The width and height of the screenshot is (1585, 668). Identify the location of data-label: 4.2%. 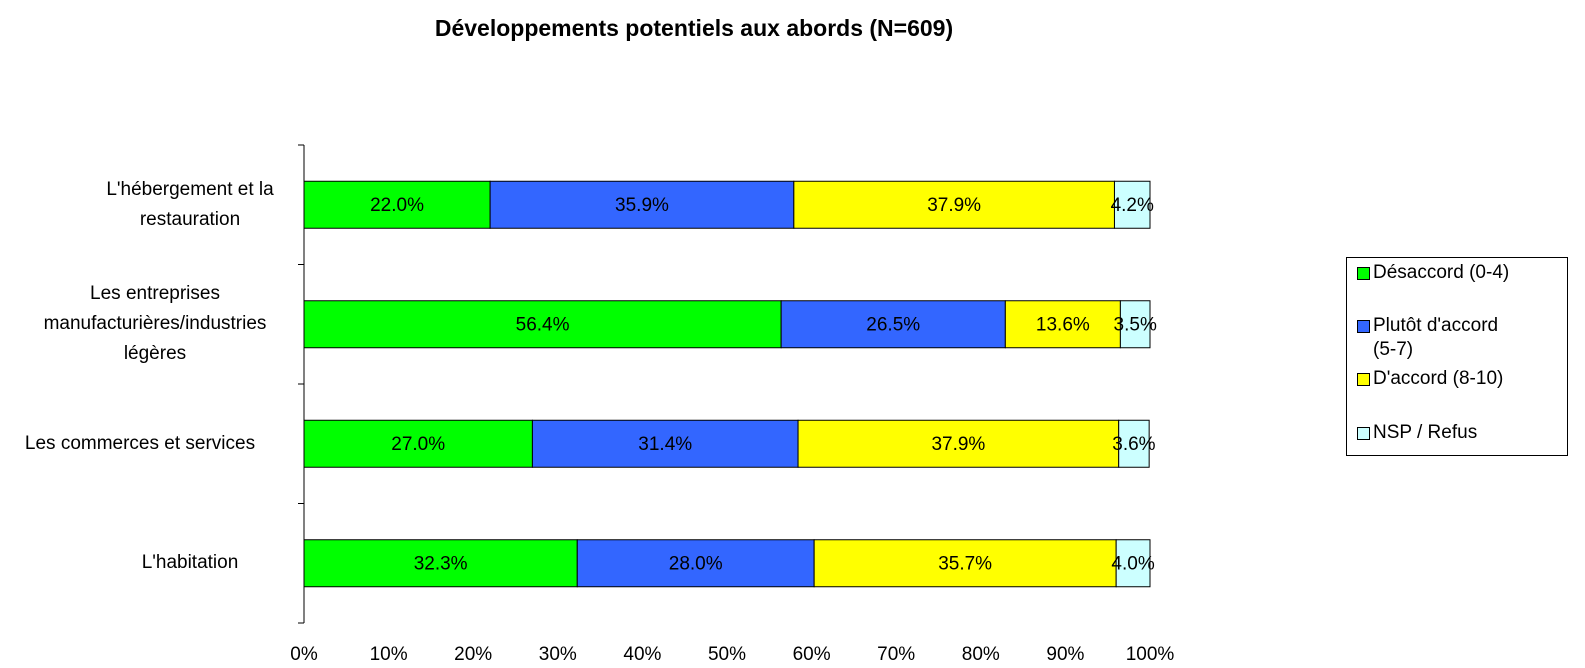
(1132, 205).